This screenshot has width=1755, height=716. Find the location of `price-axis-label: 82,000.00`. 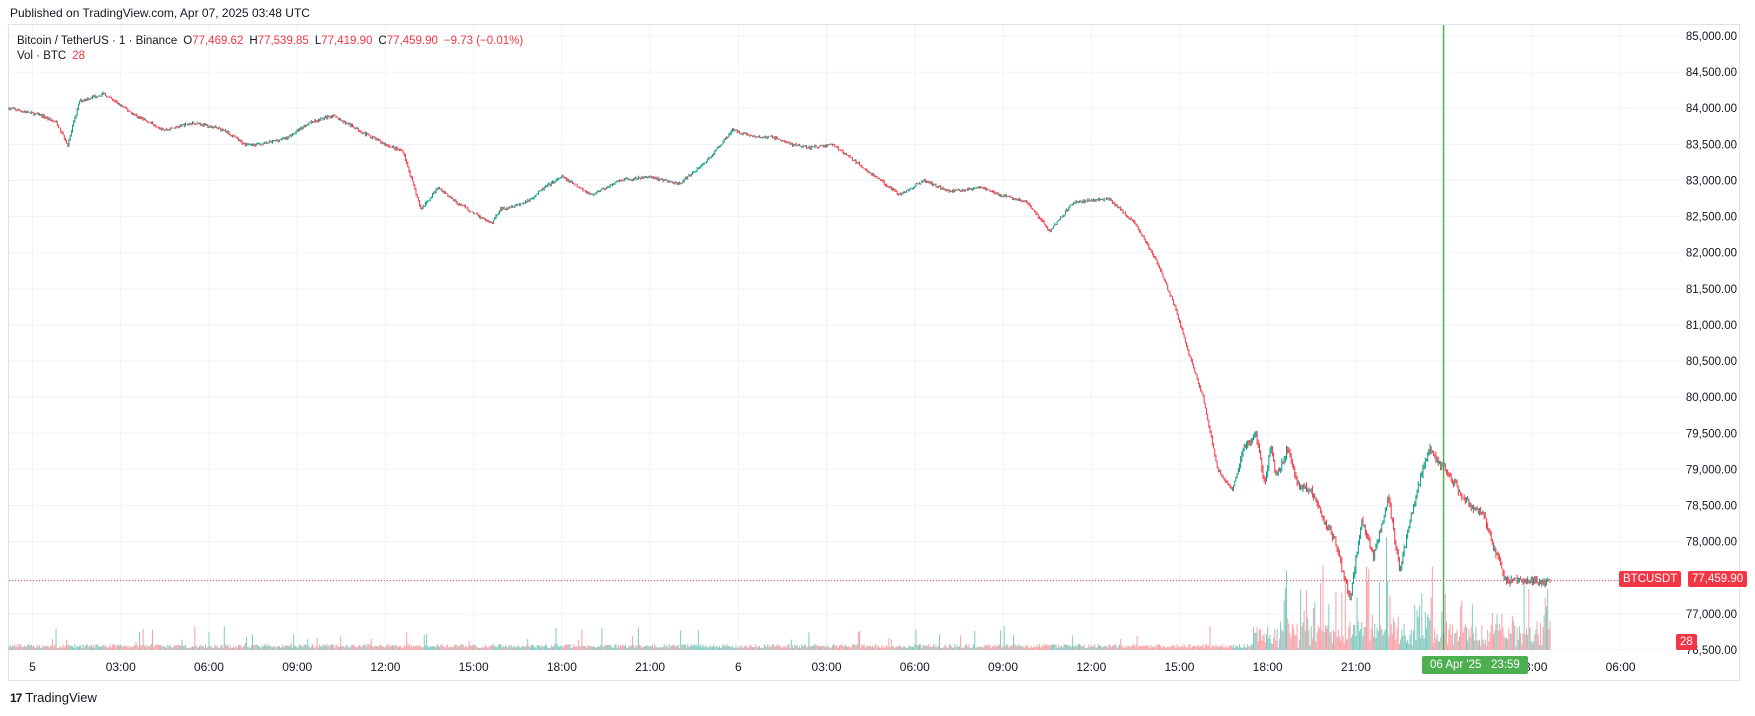

price-axis-label: 82,000.00 is located at coordinates (1711, 254).